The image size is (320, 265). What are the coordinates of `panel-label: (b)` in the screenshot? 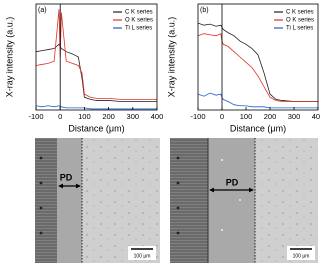 It's located at (204, 10).